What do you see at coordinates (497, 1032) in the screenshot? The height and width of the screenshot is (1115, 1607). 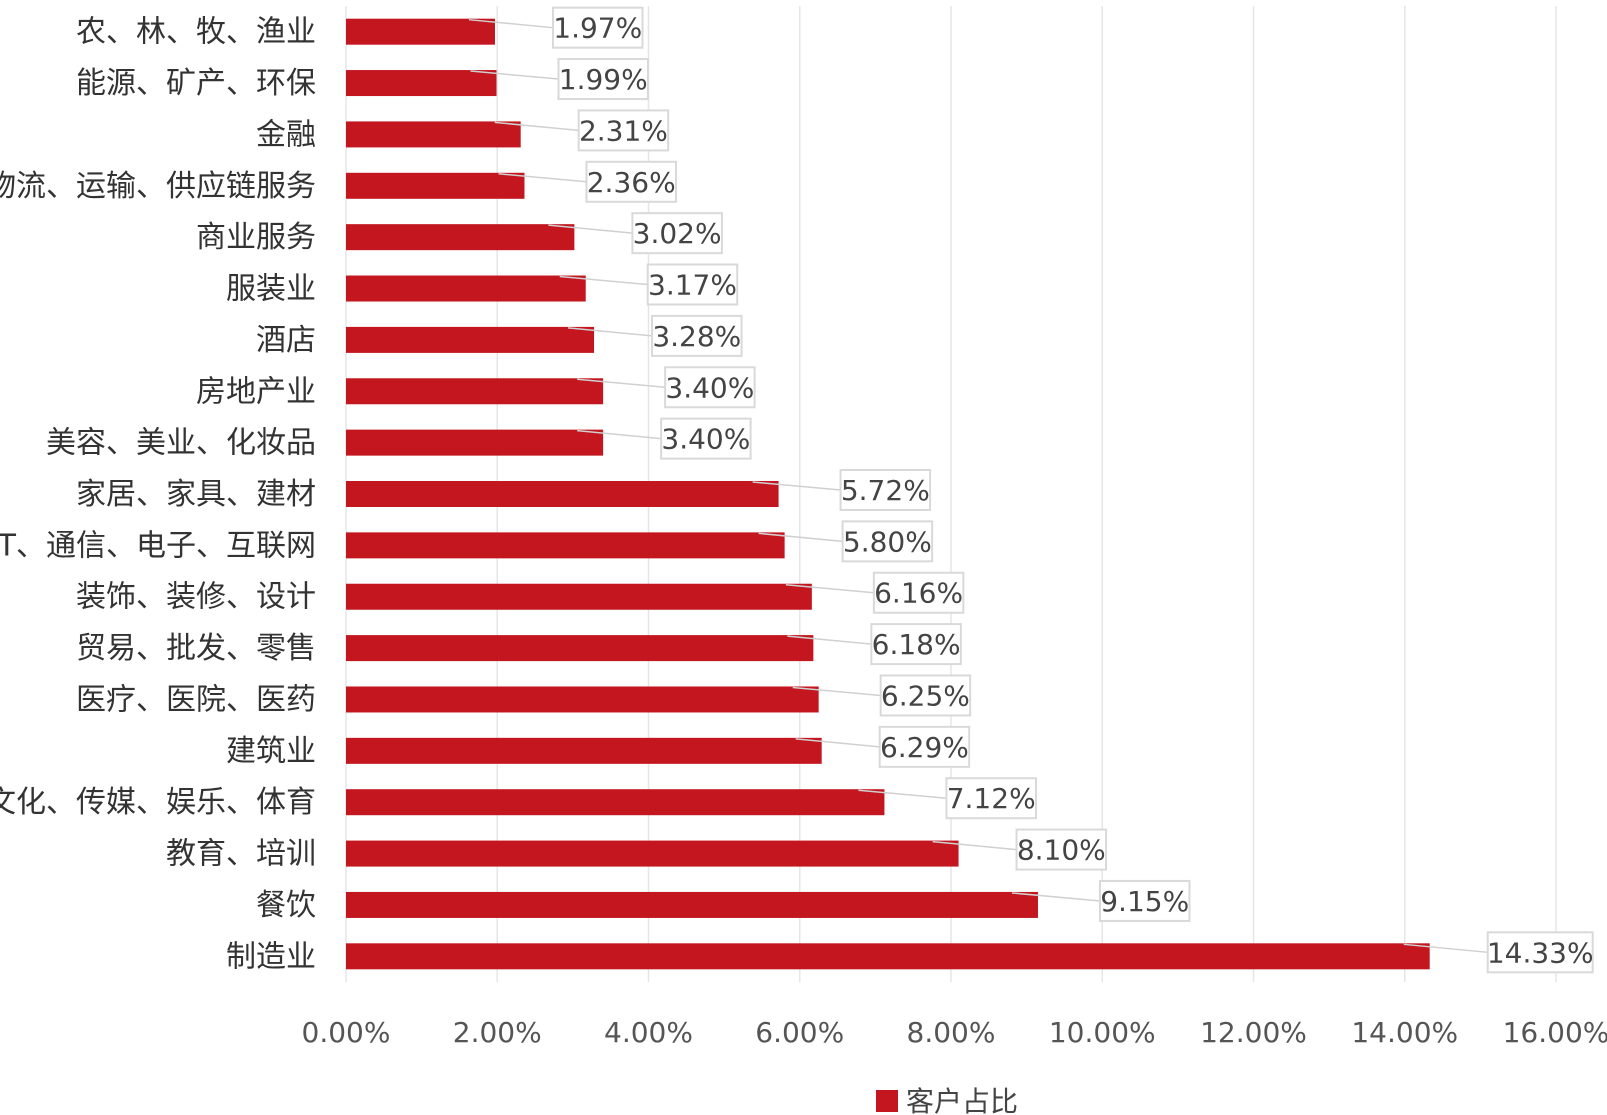 I see `x-tick-label: 2.00%` at bounding box center [497, 1032].